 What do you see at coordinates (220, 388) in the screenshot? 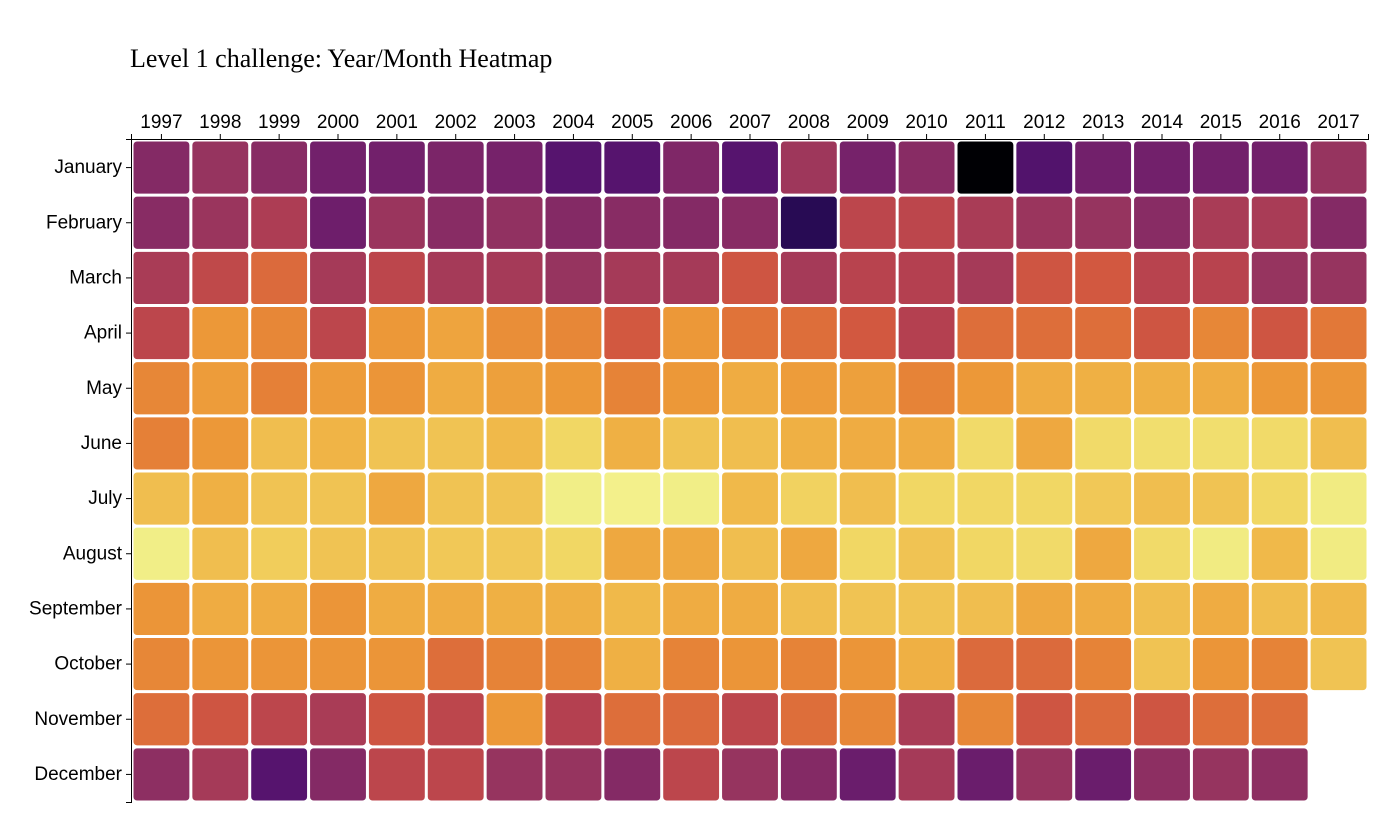
I see `heatmap-cell-1998-may` at bounding box center [220, 388].